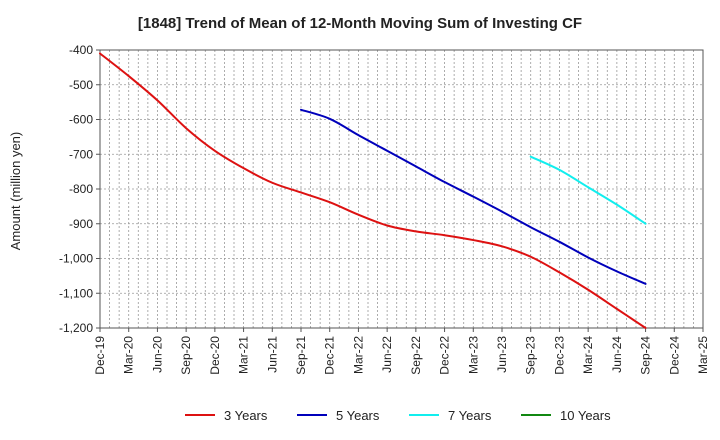 The height and width of the screenshot is (440, 720). What do you see at coordinates (674, 355) in the screenshot?
I see `x-tick-label: Dec-24` at bounding box center [674, 355].